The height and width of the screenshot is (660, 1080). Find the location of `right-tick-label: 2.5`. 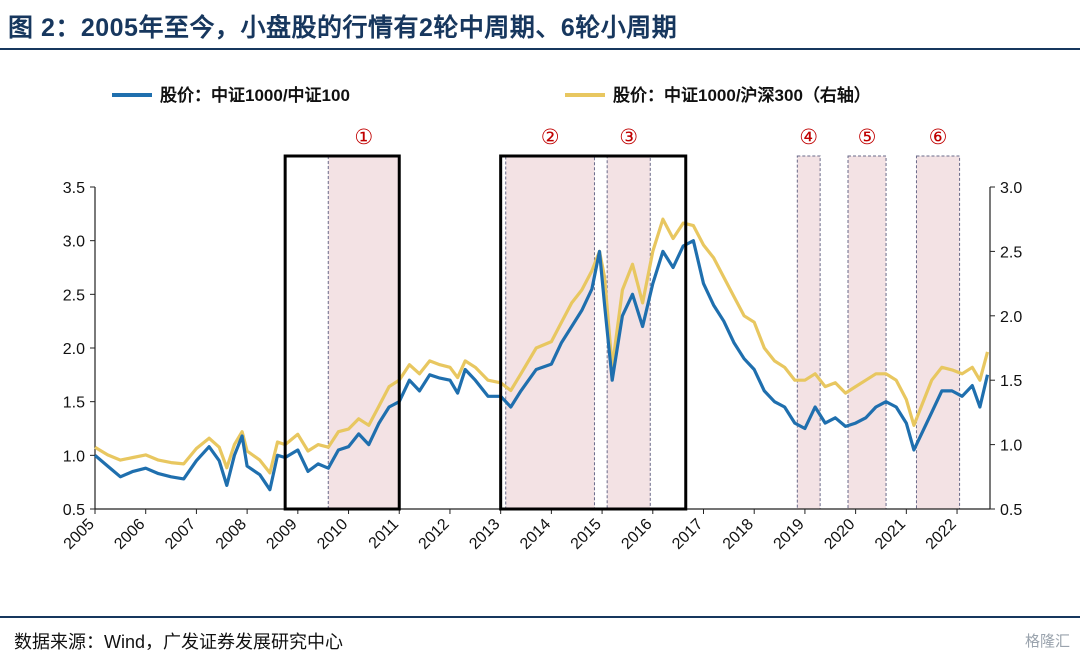

right-tick-label: 2.5 is located at coordinates (1011, 252).